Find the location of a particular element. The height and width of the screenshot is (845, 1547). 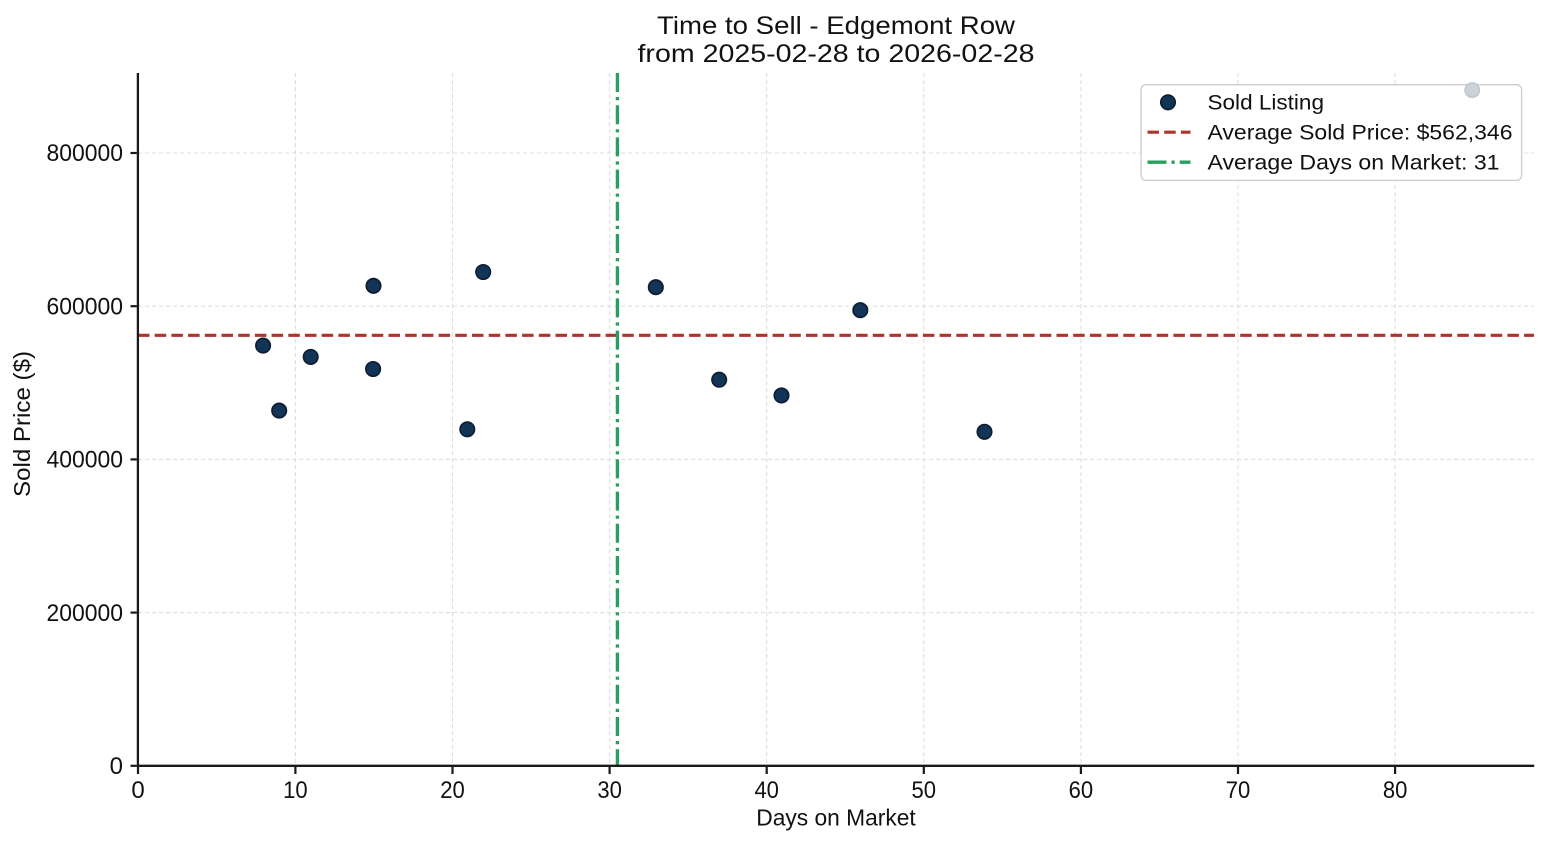

svg-text: 30 is located at coordinates (609, 790).